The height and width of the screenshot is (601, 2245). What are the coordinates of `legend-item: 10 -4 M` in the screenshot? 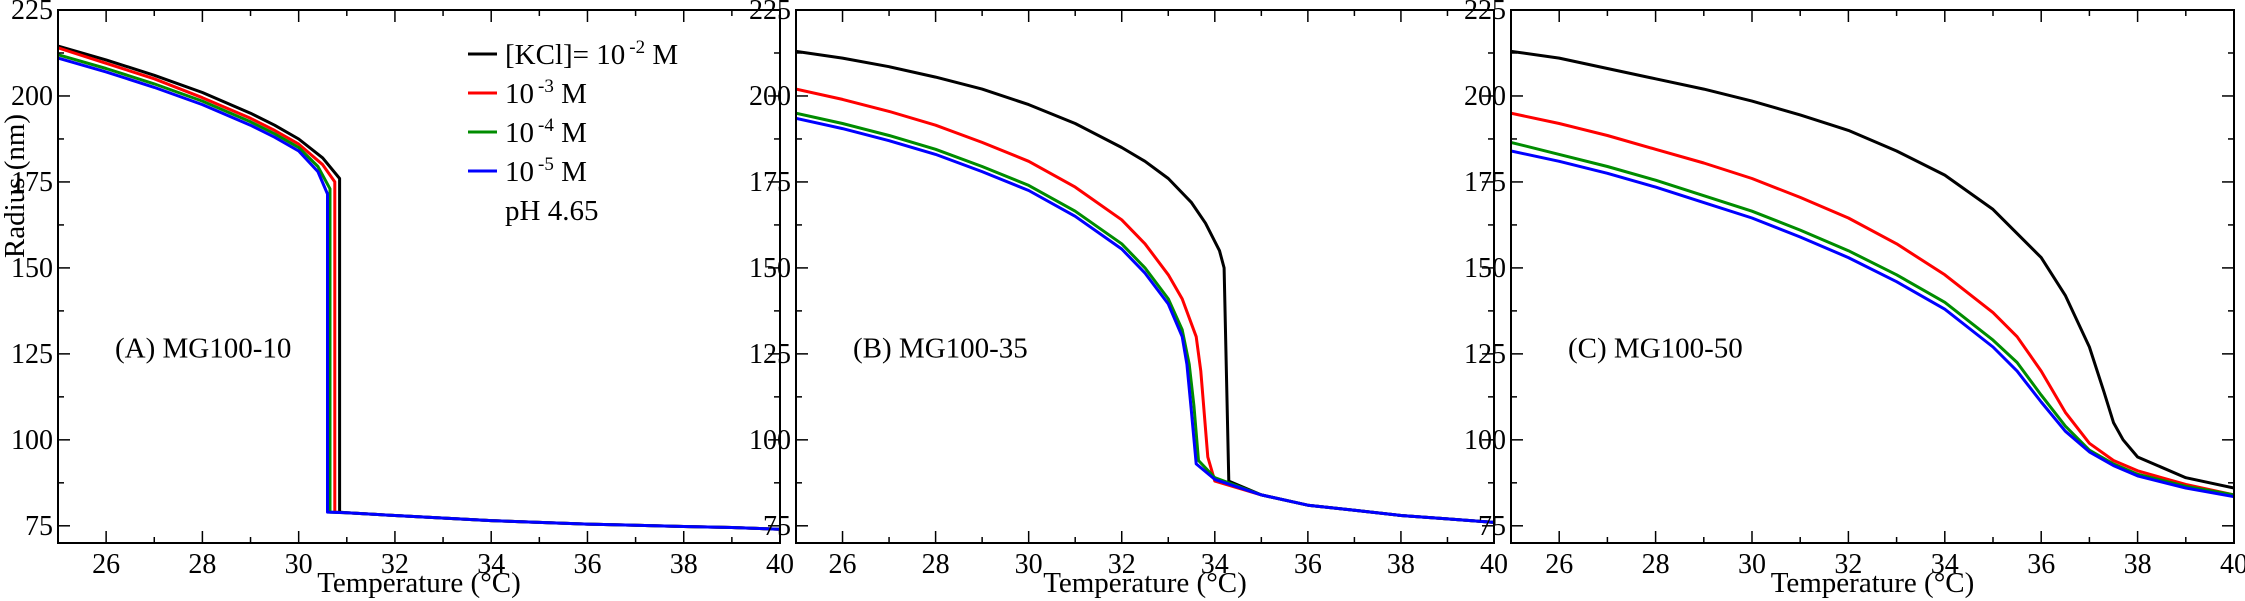 It's located at (527, 132).